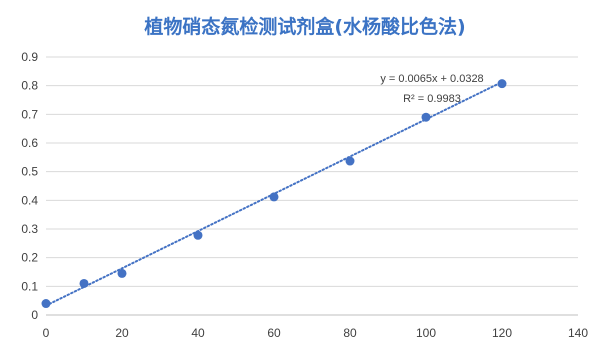  Describe the element at coordinates (29, 172) in the screenshot. I see `y-tick-label: 0.5` at that location.